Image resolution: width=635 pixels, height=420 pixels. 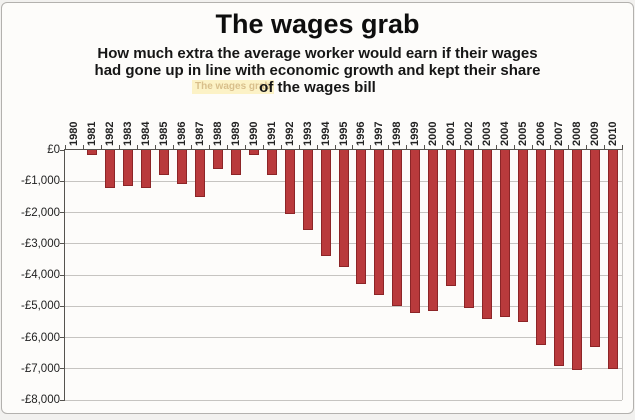 What do you see at coordinates (433, 133) in the screenshot?
I see `x-axis-label-2000: 2000` at bounding box center [433, 133].